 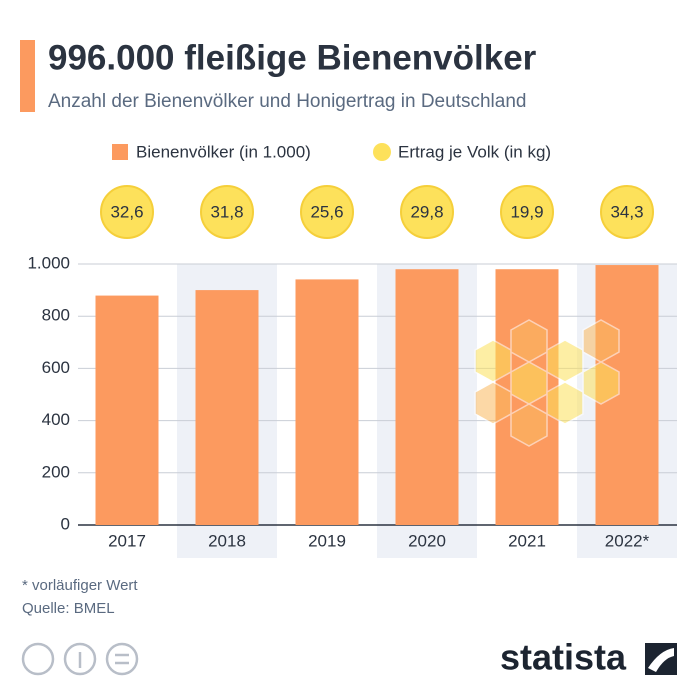 What do you see at coordinates (563, 657) in the screenshot?
I see `brand-logo: statista` at bounding box center [563, 657].